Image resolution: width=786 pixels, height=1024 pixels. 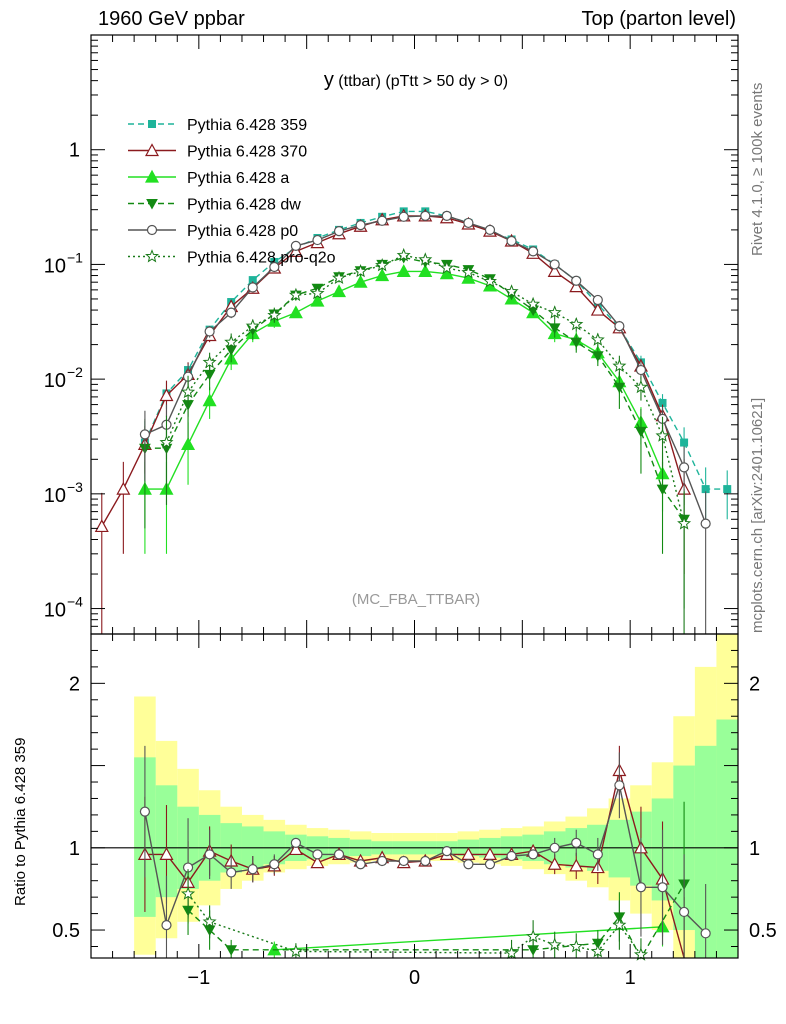 What do you see at coordinates (213, 231) in the screenshot?
I see `legend-item: Pythia 6.428 p0` at bounding box center [213, 231].